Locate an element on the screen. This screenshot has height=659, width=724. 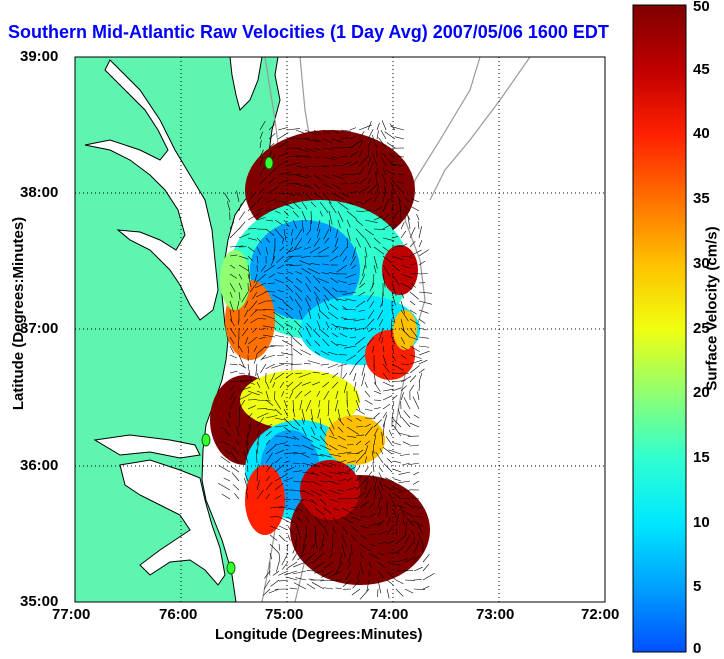
colorbar-tick-label: 50 is located at coordinates (701, 7).